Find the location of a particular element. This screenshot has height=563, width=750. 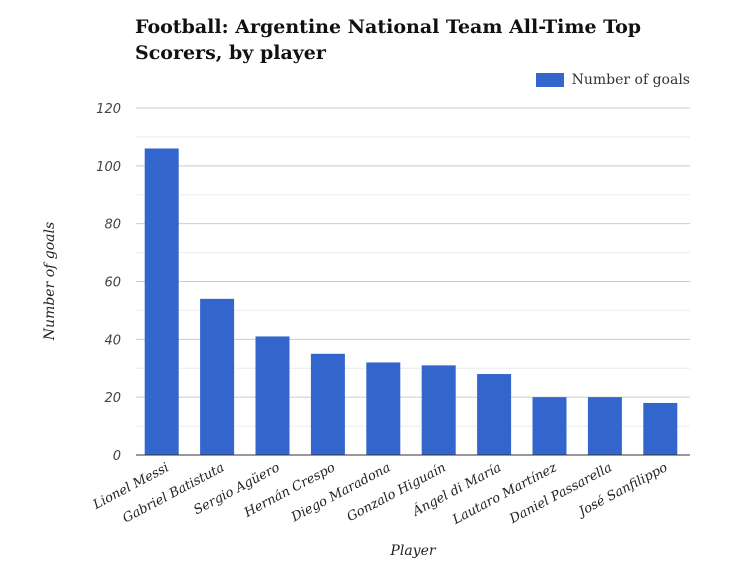

y-axis-title: Number of goals is located at coordinates (50, 281).